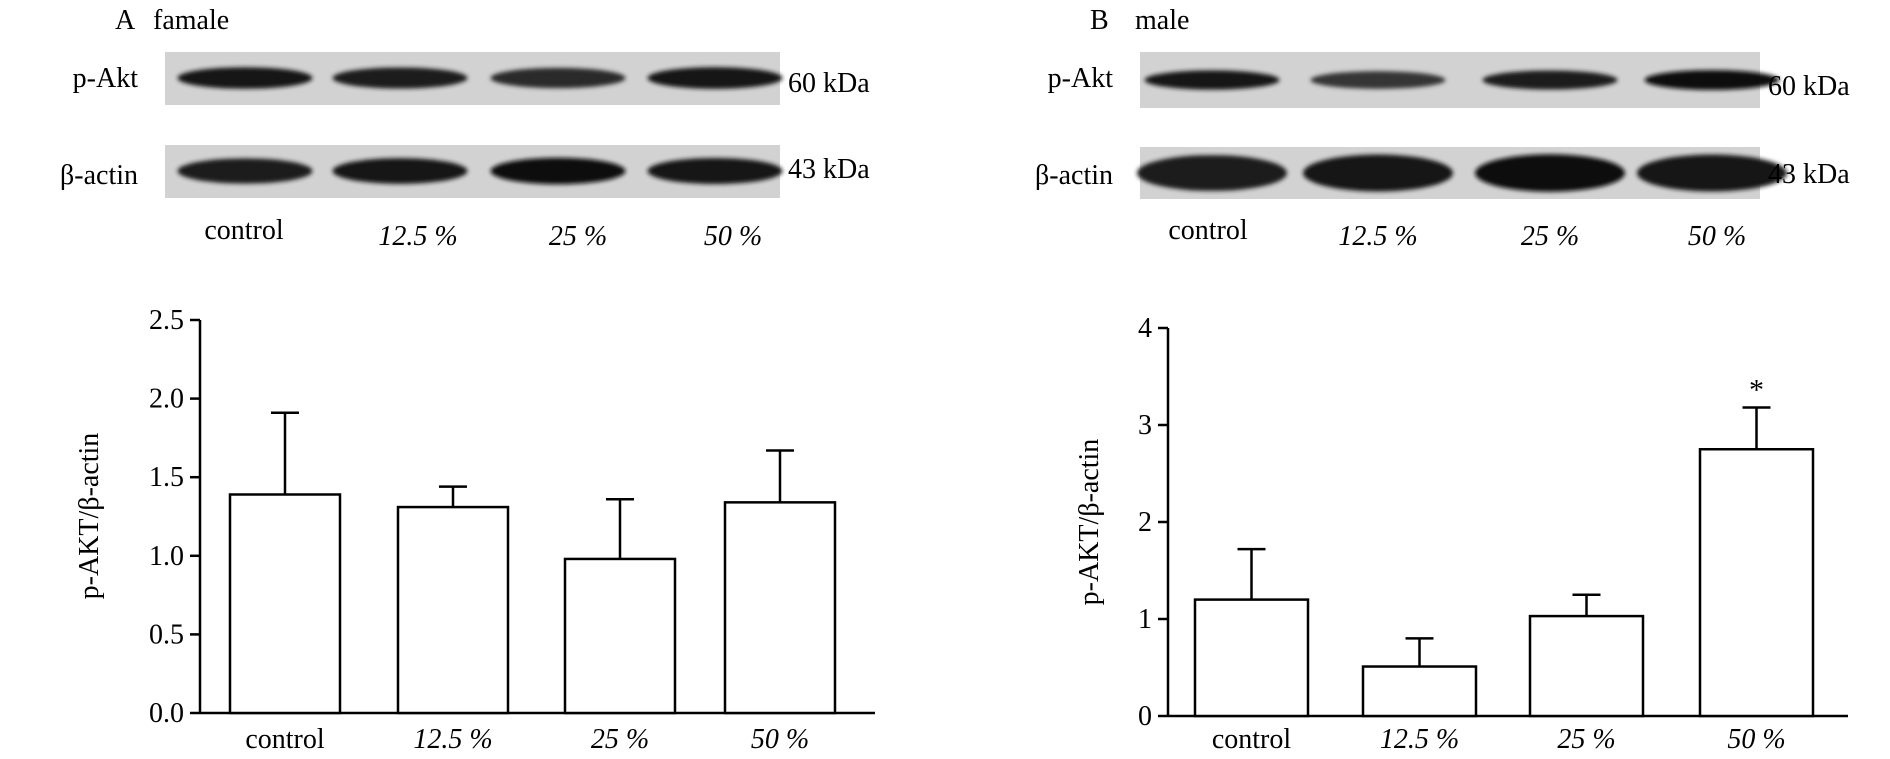  Describe the element at coordinates (166, 713) in the screenshot. I see `y-tick-label: 0.0` at that location.